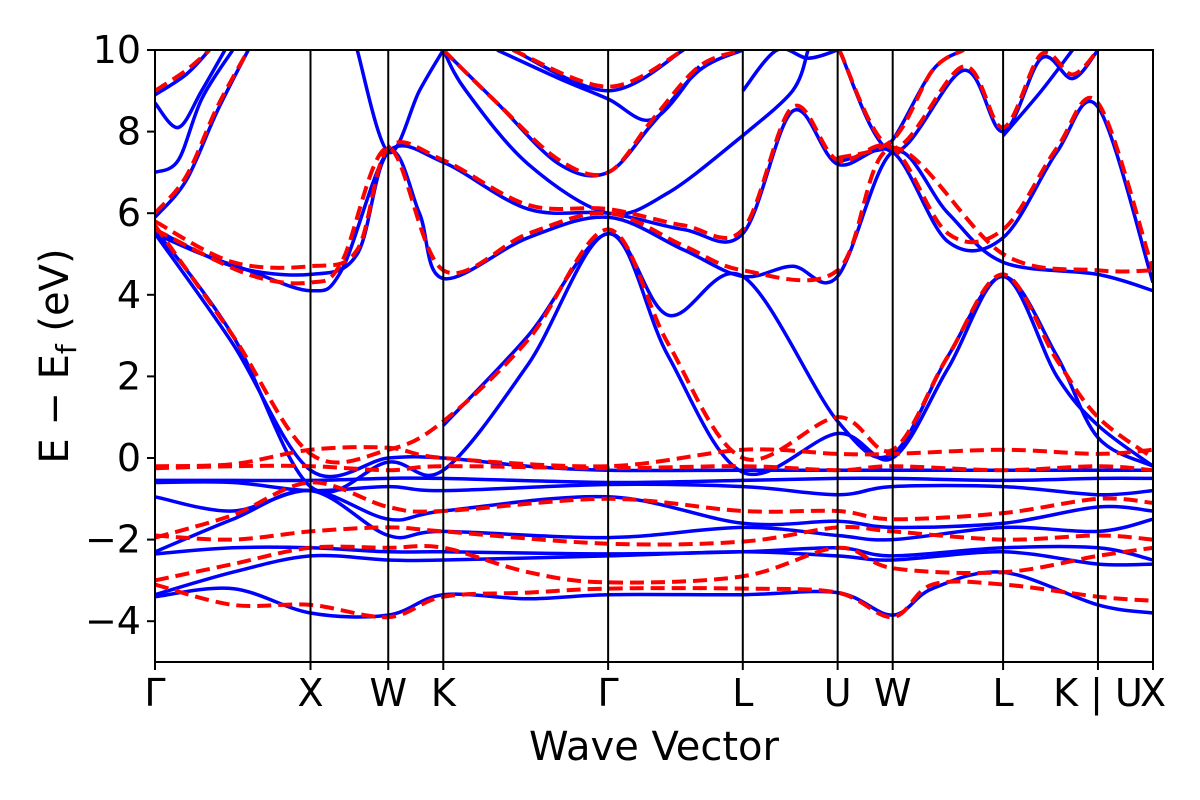 The height and width of the screenshot is (800, 1200). I want to click on x-axis-title: Wave Vector, so click(654, 747).